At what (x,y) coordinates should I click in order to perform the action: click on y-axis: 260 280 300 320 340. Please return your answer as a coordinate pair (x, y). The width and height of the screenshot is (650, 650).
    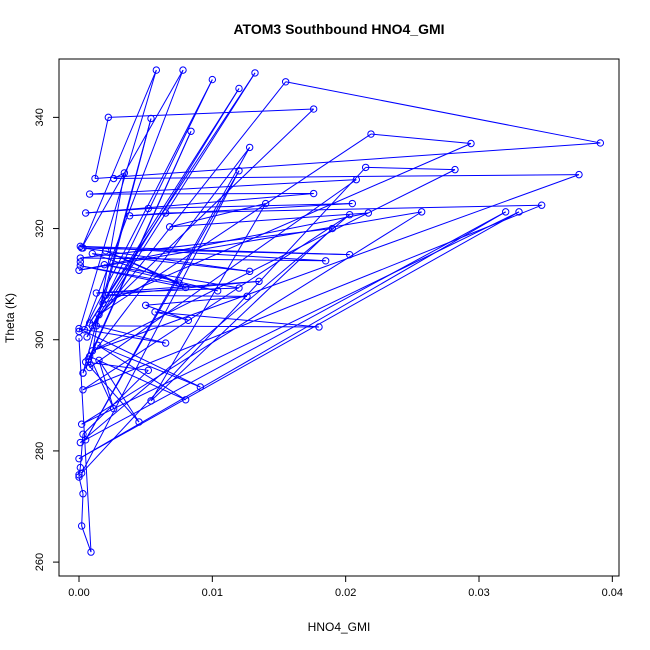
    Looking at the image, I should click on (47, 339).